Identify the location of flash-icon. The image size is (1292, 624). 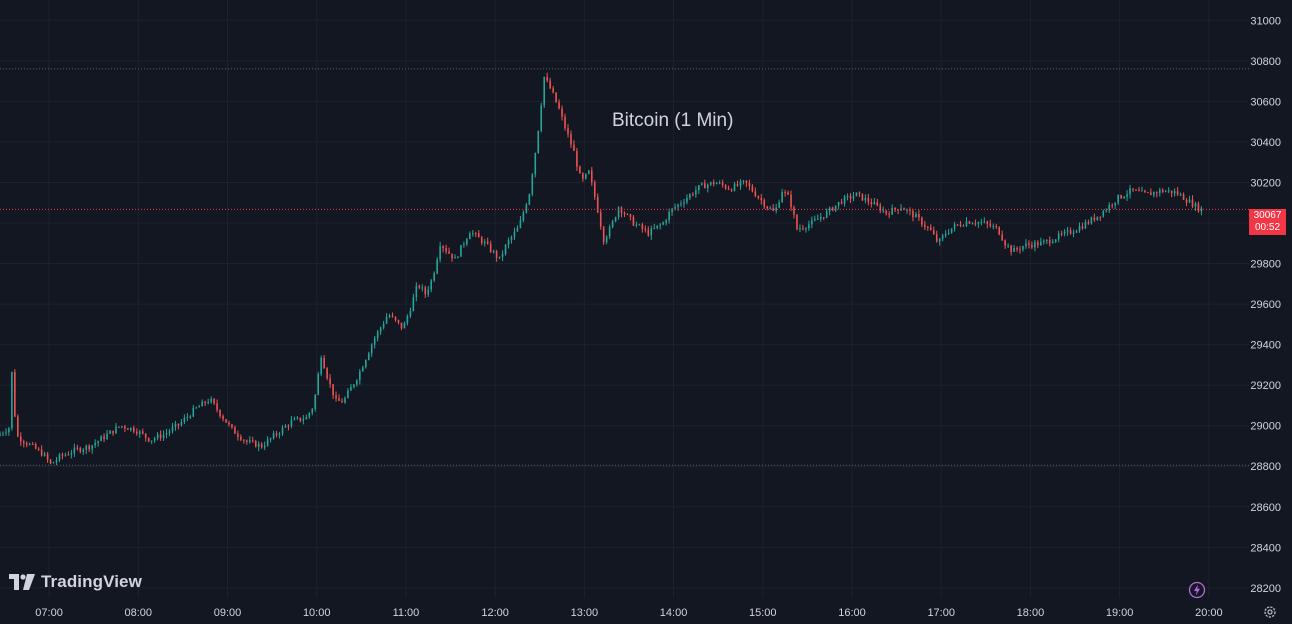
(1197, 590).